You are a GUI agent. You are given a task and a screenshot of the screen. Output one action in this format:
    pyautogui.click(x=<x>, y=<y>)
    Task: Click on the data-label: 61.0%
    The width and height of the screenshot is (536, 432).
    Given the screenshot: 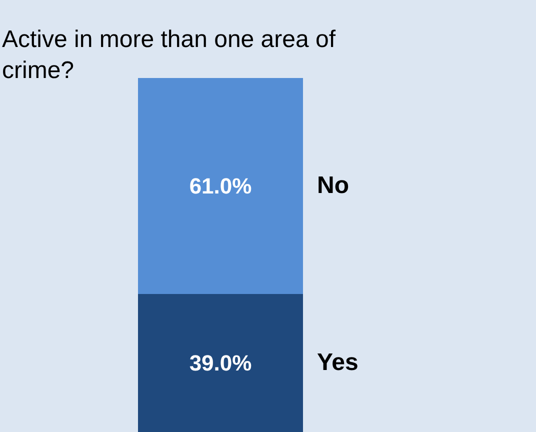 What is the action you would take?
    pyautogui.click(x=220, y=185)
    